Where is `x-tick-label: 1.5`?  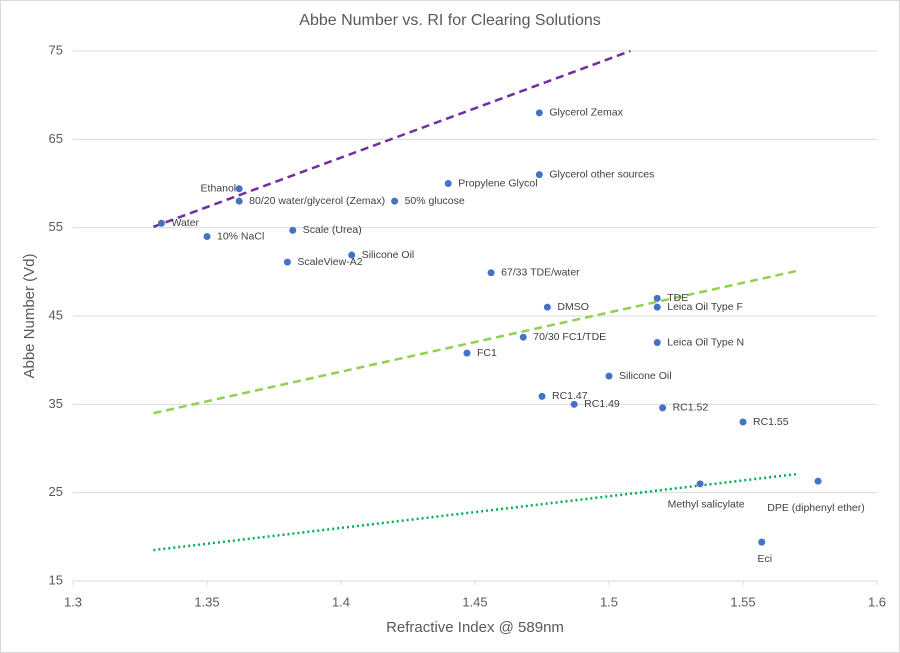 x-tick-label: 1.5 is located at coordinates (609, 601).